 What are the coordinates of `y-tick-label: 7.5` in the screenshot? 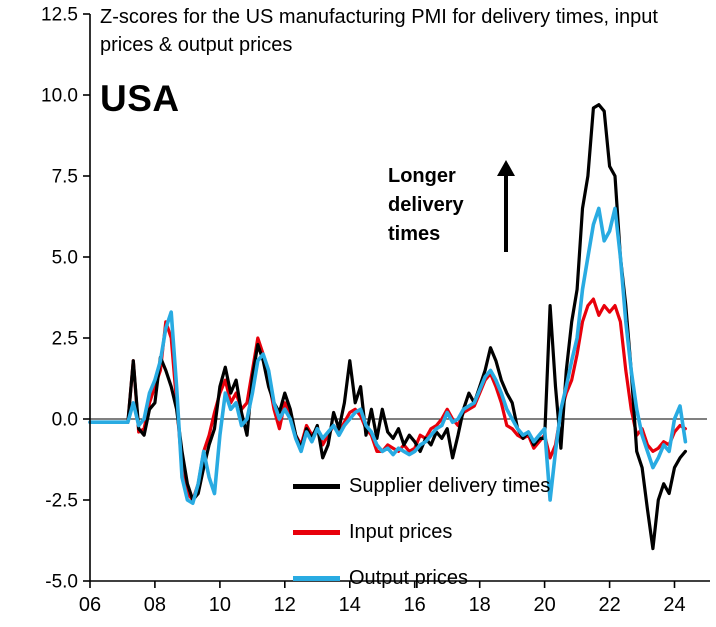 It's located at (65, 177).